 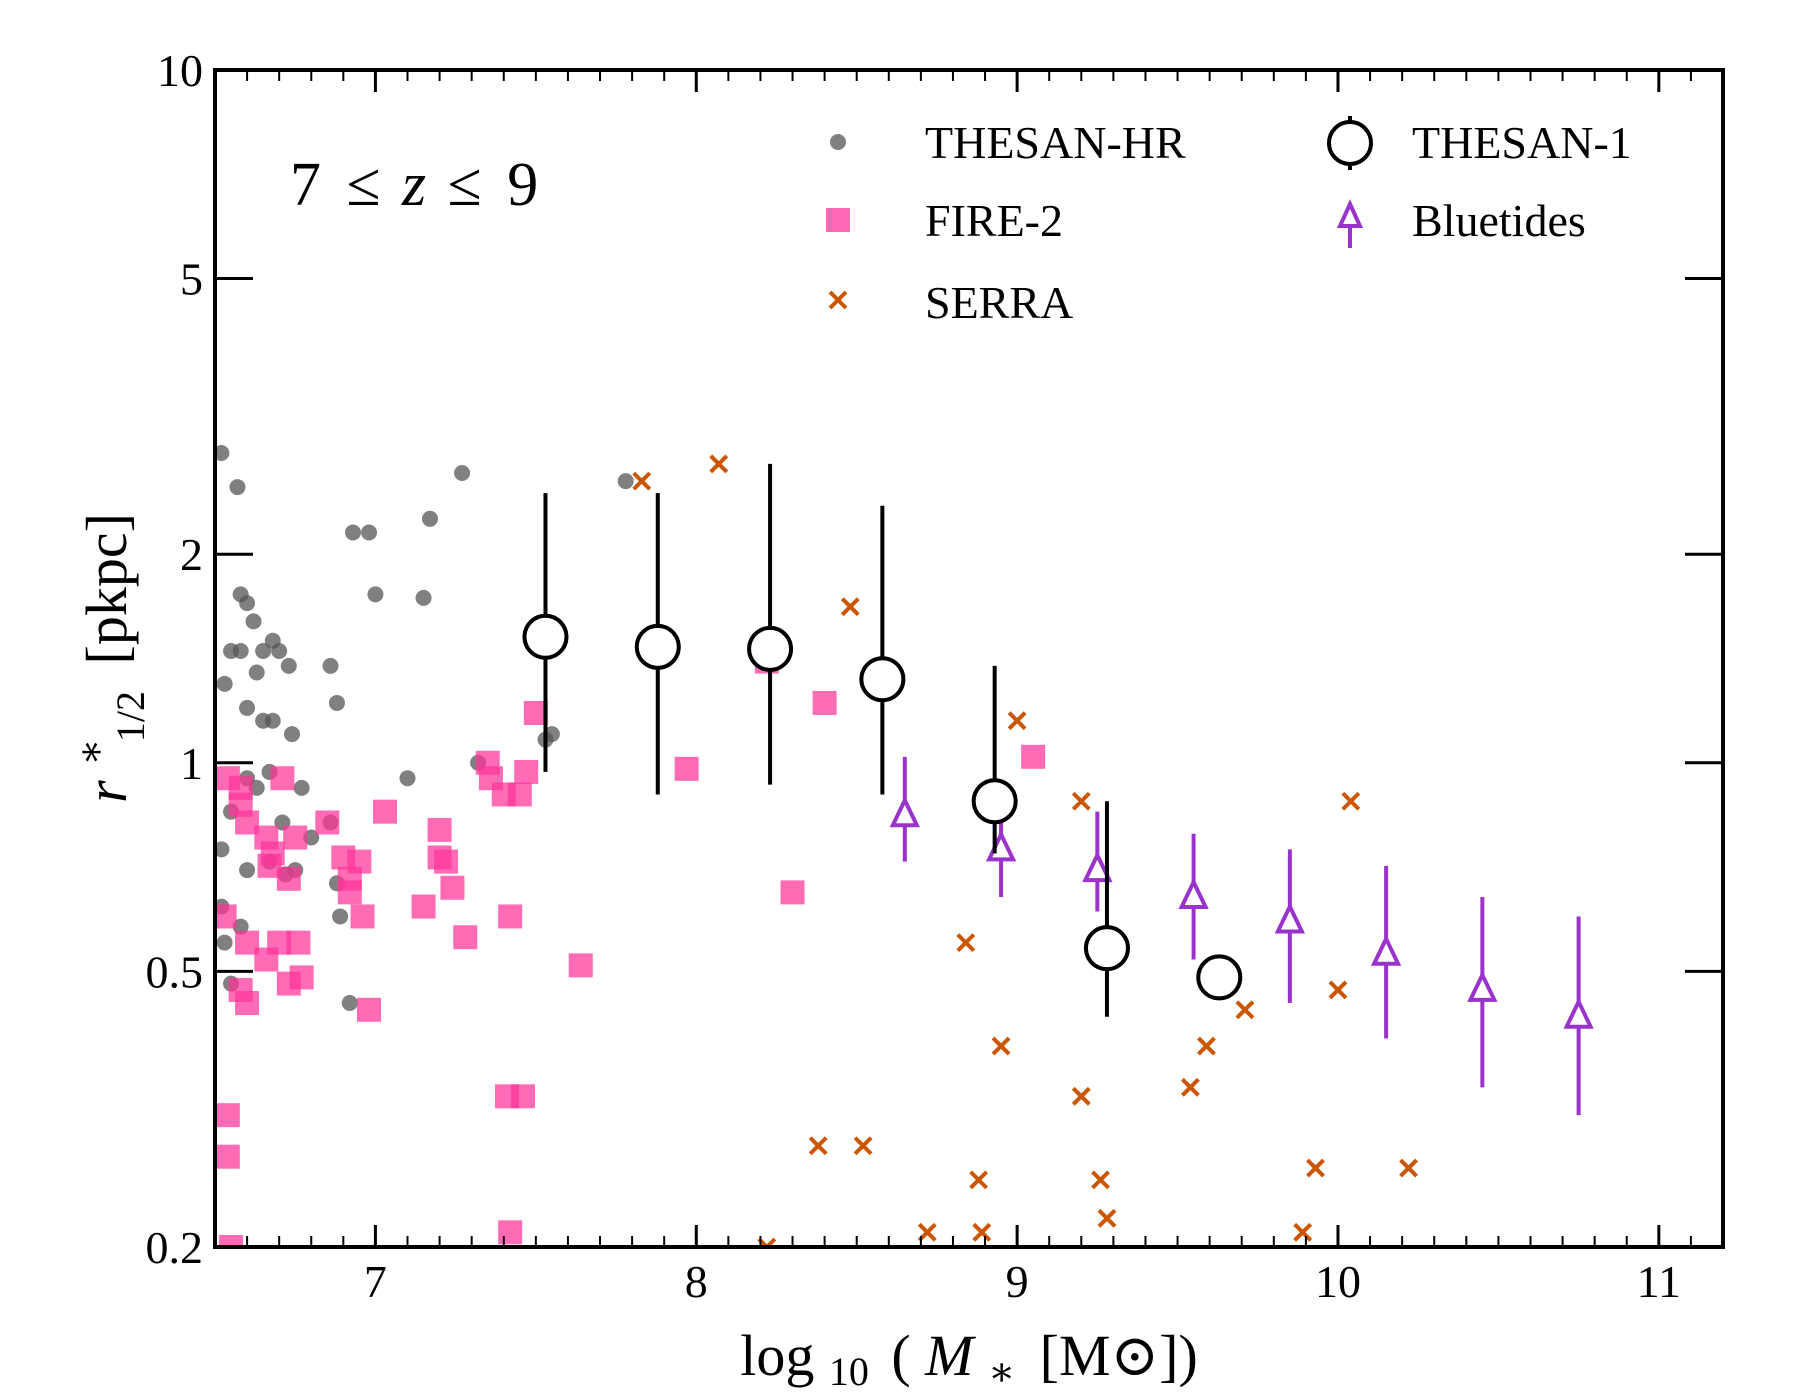 I want to click on y-axis-label: r ∗ 1/2 [pkpc], so click(x=104, y=658).